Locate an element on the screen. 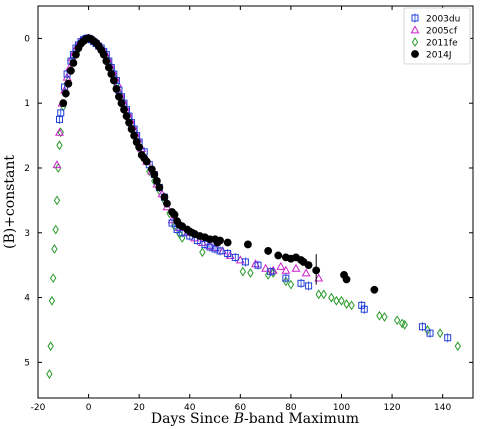  y-tick-label: 2 is located at coordinates (27, 169).